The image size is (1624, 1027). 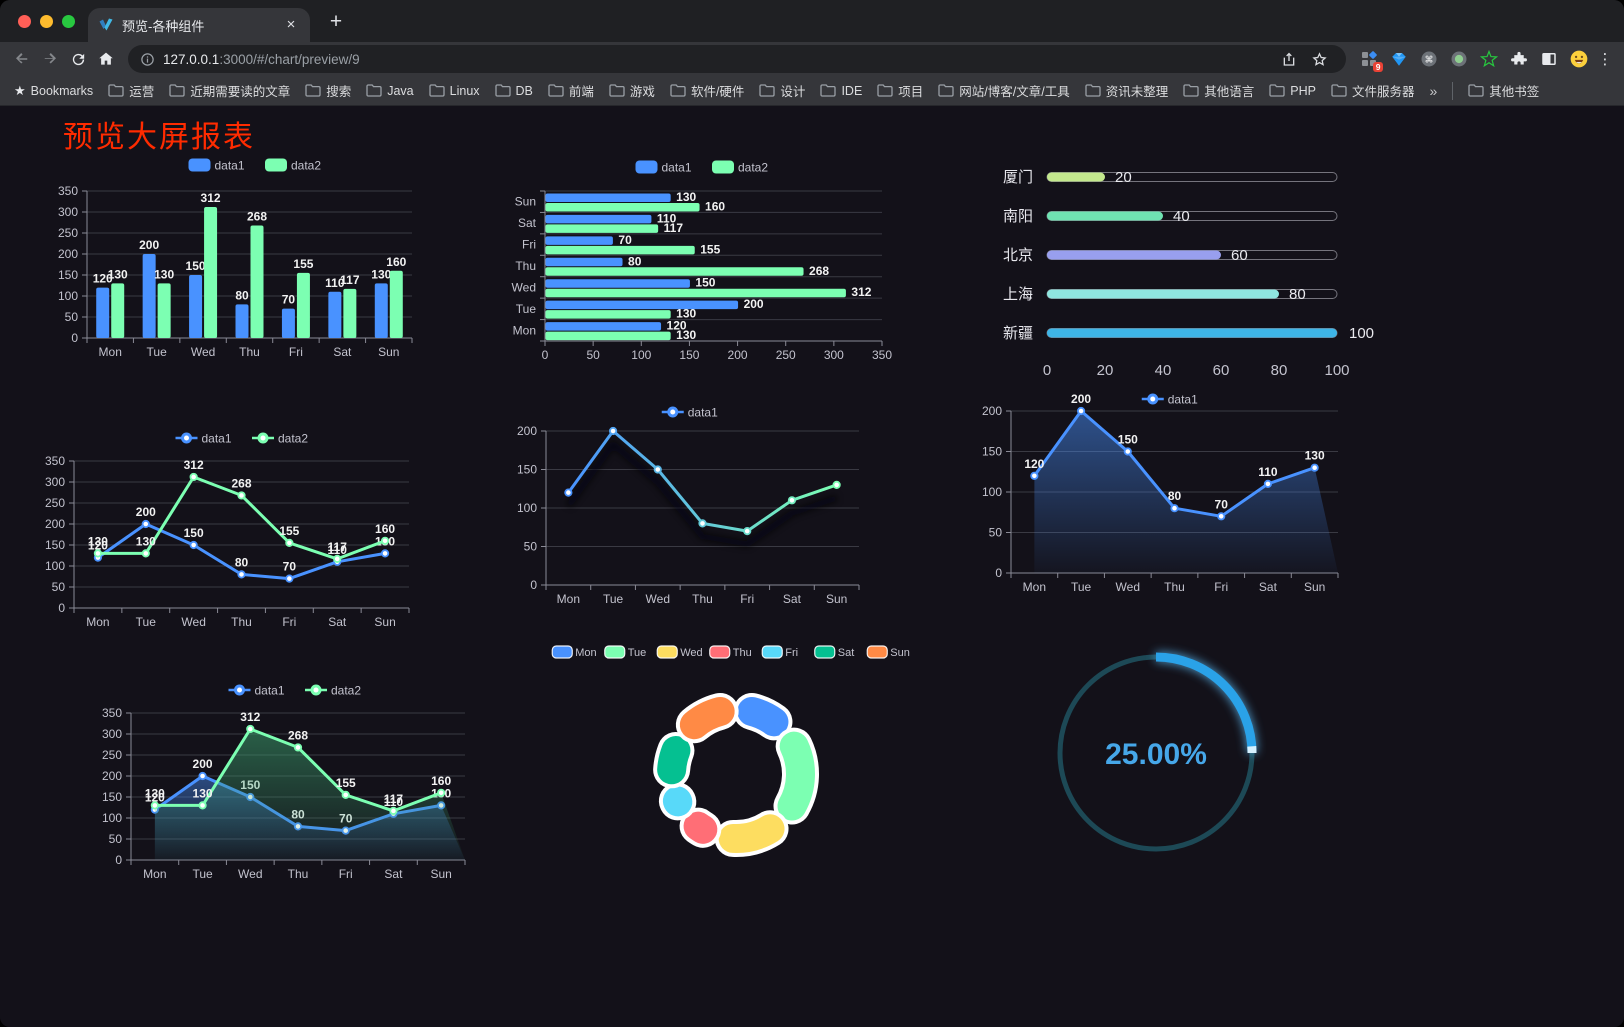 I want to click on svg-text: 110, so click(x=338, y=550).